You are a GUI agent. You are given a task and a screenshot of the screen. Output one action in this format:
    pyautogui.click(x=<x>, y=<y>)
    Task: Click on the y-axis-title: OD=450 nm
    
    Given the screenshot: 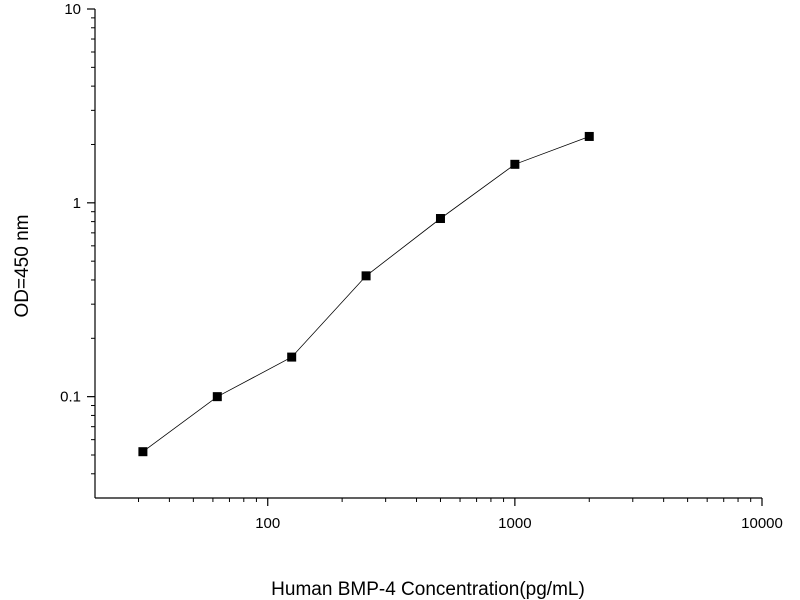 What is the action you would take?
    pyautogui.click(x=22, y=266)
    